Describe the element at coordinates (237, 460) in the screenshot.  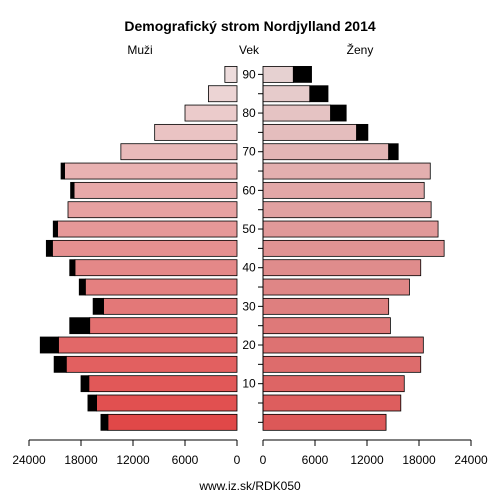
I see `men-x-tick-label: 0` at that location.